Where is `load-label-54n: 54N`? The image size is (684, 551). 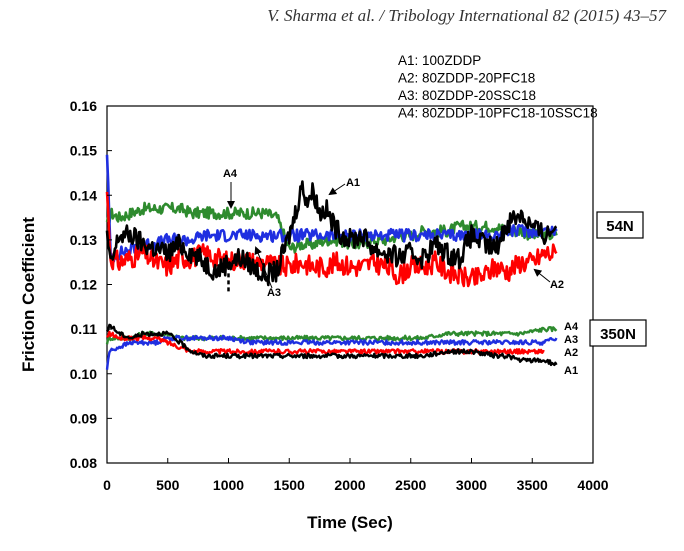 load-label-54n: 54N is located at coordinates (620, 226).